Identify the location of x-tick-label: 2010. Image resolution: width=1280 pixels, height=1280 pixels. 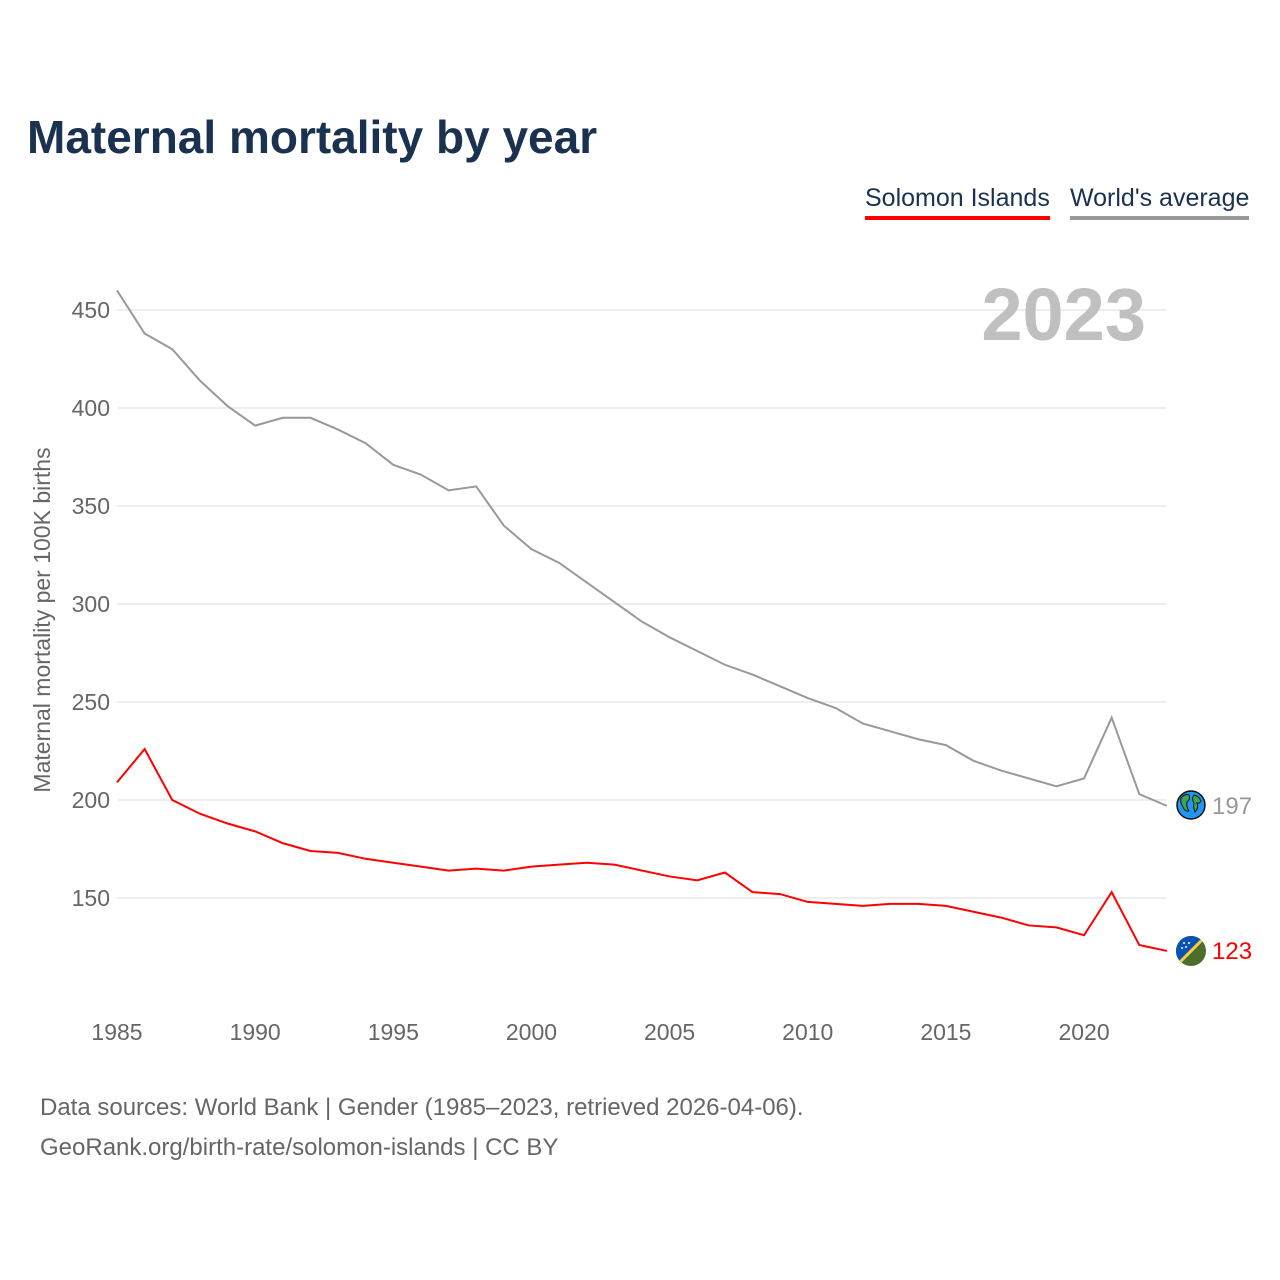
(807, 1032).